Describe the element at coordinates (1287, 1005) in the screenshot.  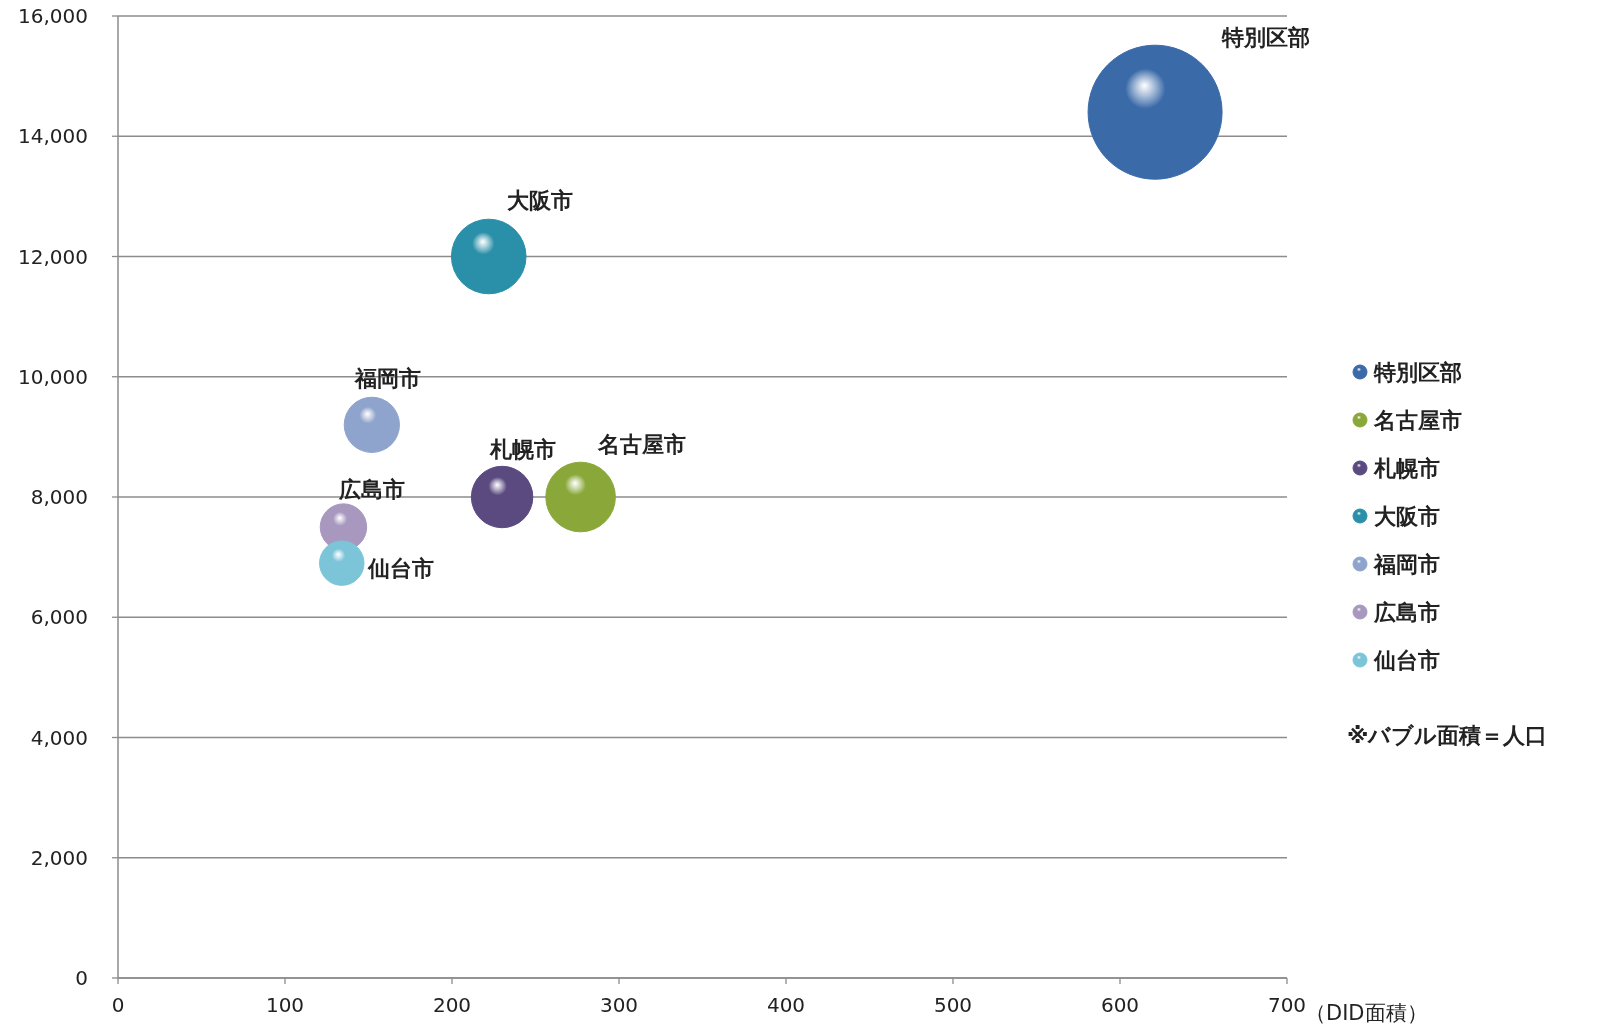
I see `x-tick-label: 700` at that location.